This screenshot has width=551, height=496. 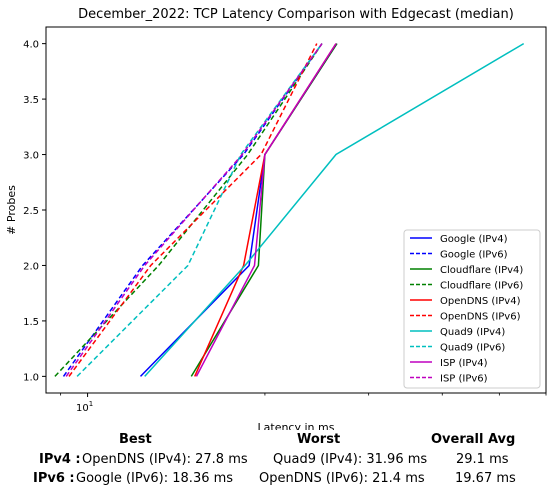 What do you see at coordinates (31, 377) in the screenshot?
I see `y-tick-label: 1.0` at bounding box center [31, 377].